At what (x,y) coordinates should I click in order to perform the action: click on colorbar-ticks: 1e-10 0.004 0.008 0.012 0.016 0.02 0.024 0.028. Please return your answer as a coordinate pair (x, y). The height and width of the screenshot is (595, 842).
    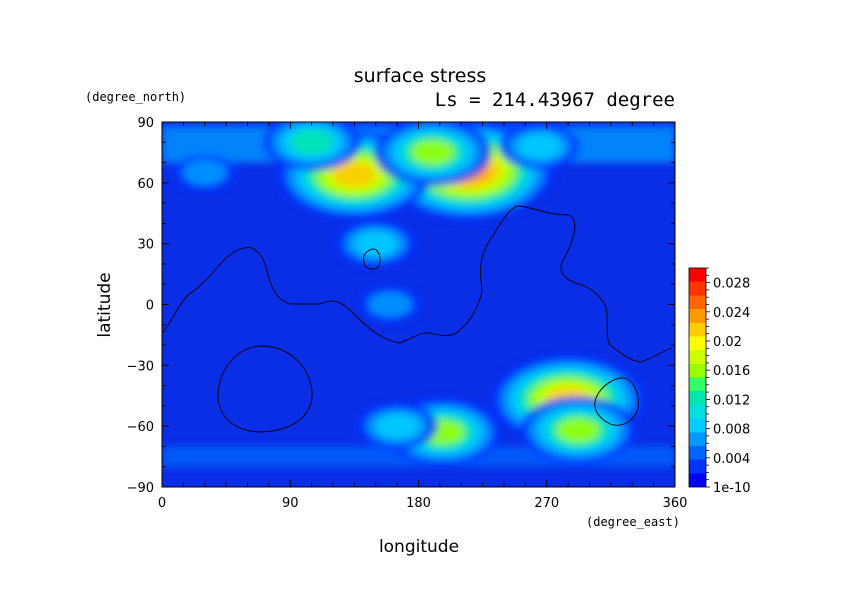
    Looking at the image, I should click on (728, 381).